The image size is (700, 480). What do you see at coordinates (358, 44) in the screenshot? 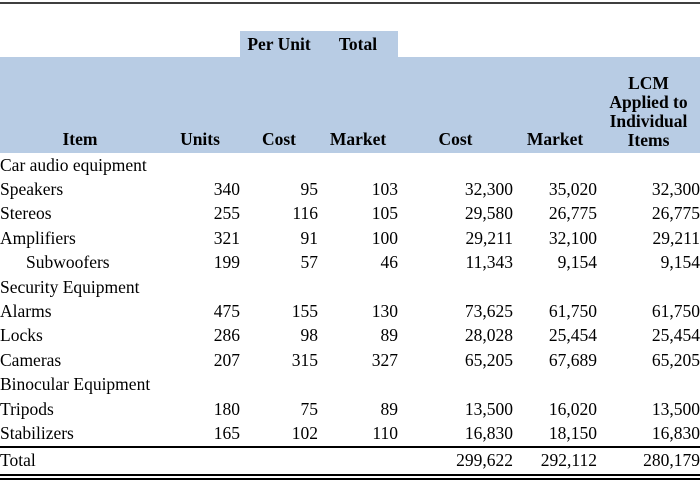
I see `total-band-label: Total` at bounding box center [358, 44].